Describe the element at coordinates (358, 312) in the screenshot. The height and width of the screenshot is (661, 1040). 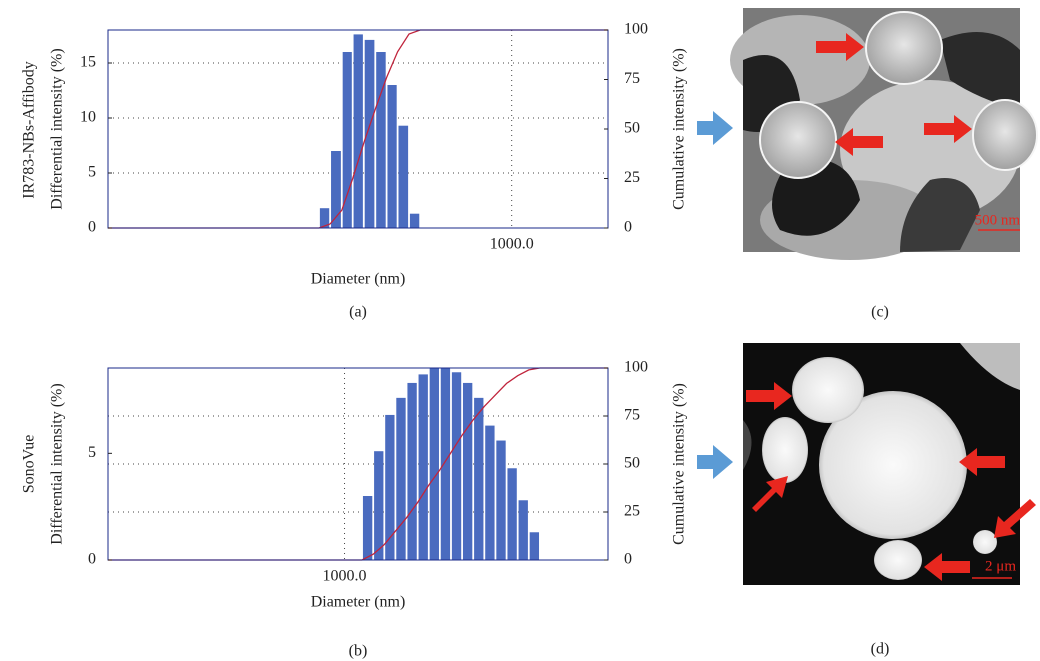
I see `panel-label: (a)` at that location.